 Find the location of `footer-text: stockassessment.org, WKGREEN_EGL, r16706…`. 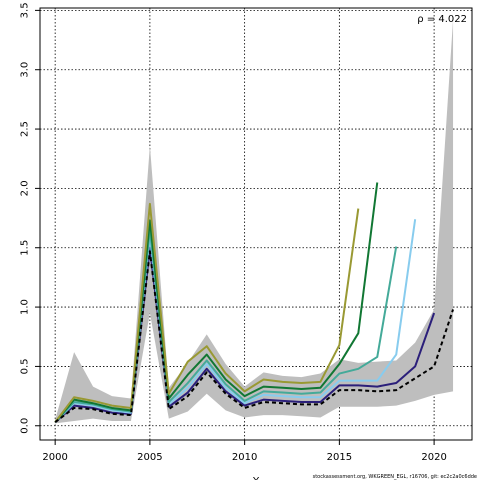

footer-text: stockassessment.org, WKGREEN_EGL, r16706… is located at coordinates (395, 477).